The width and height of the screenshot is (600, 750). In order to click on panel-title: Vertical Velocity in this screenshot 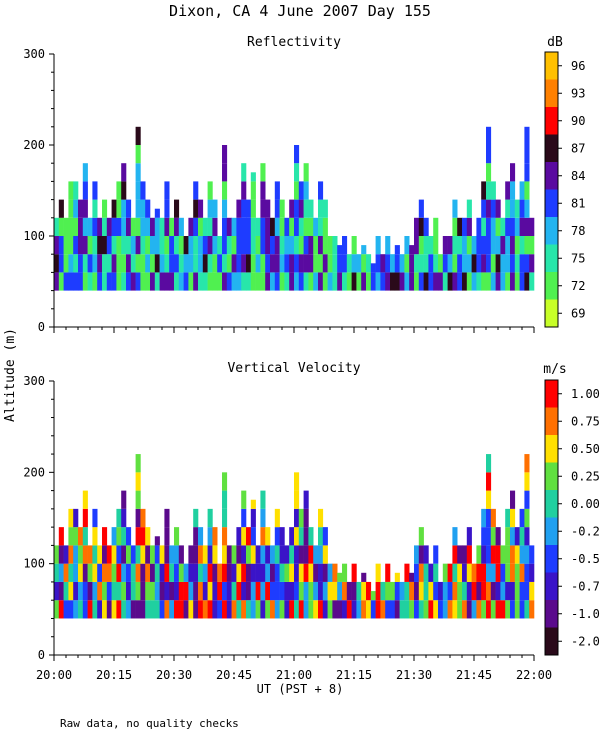, I will do `click(293, 368)`.